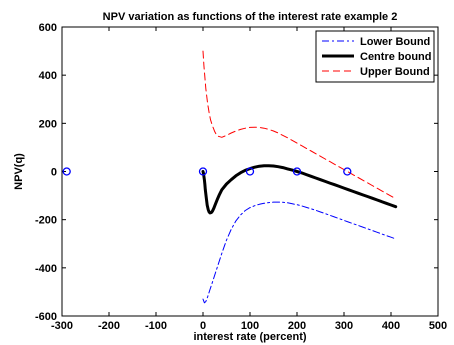 This screenshot has height=345, width=454. I want to click on y-tick-label: -400, so click(46, 269).